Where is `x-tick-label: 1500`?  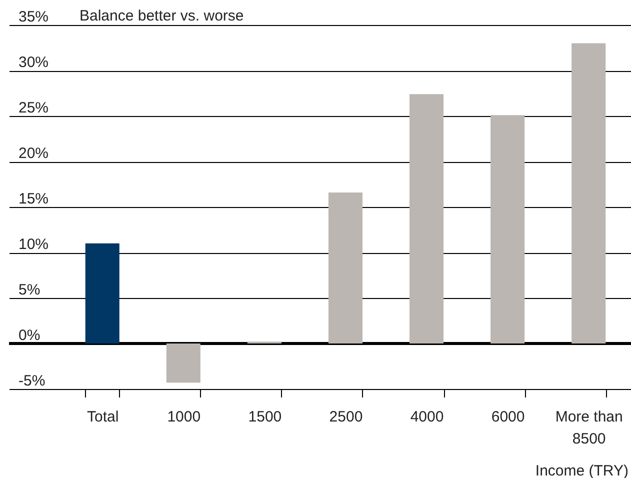 x-tick-label: 1500 is located at coordinates (265, 417).